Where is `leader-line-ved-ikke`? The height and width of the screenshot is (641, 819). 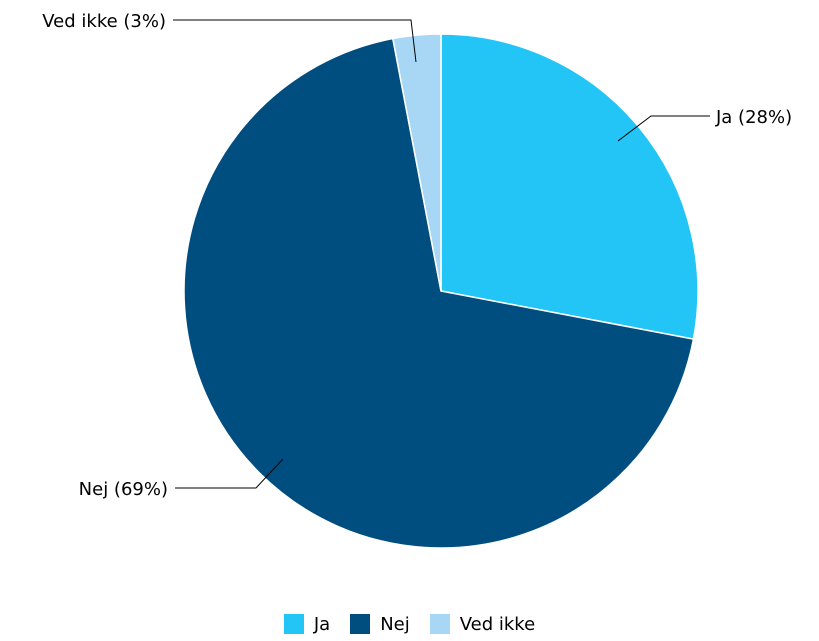
leader-line-ved-ikke is located at coordinates (295, 41).